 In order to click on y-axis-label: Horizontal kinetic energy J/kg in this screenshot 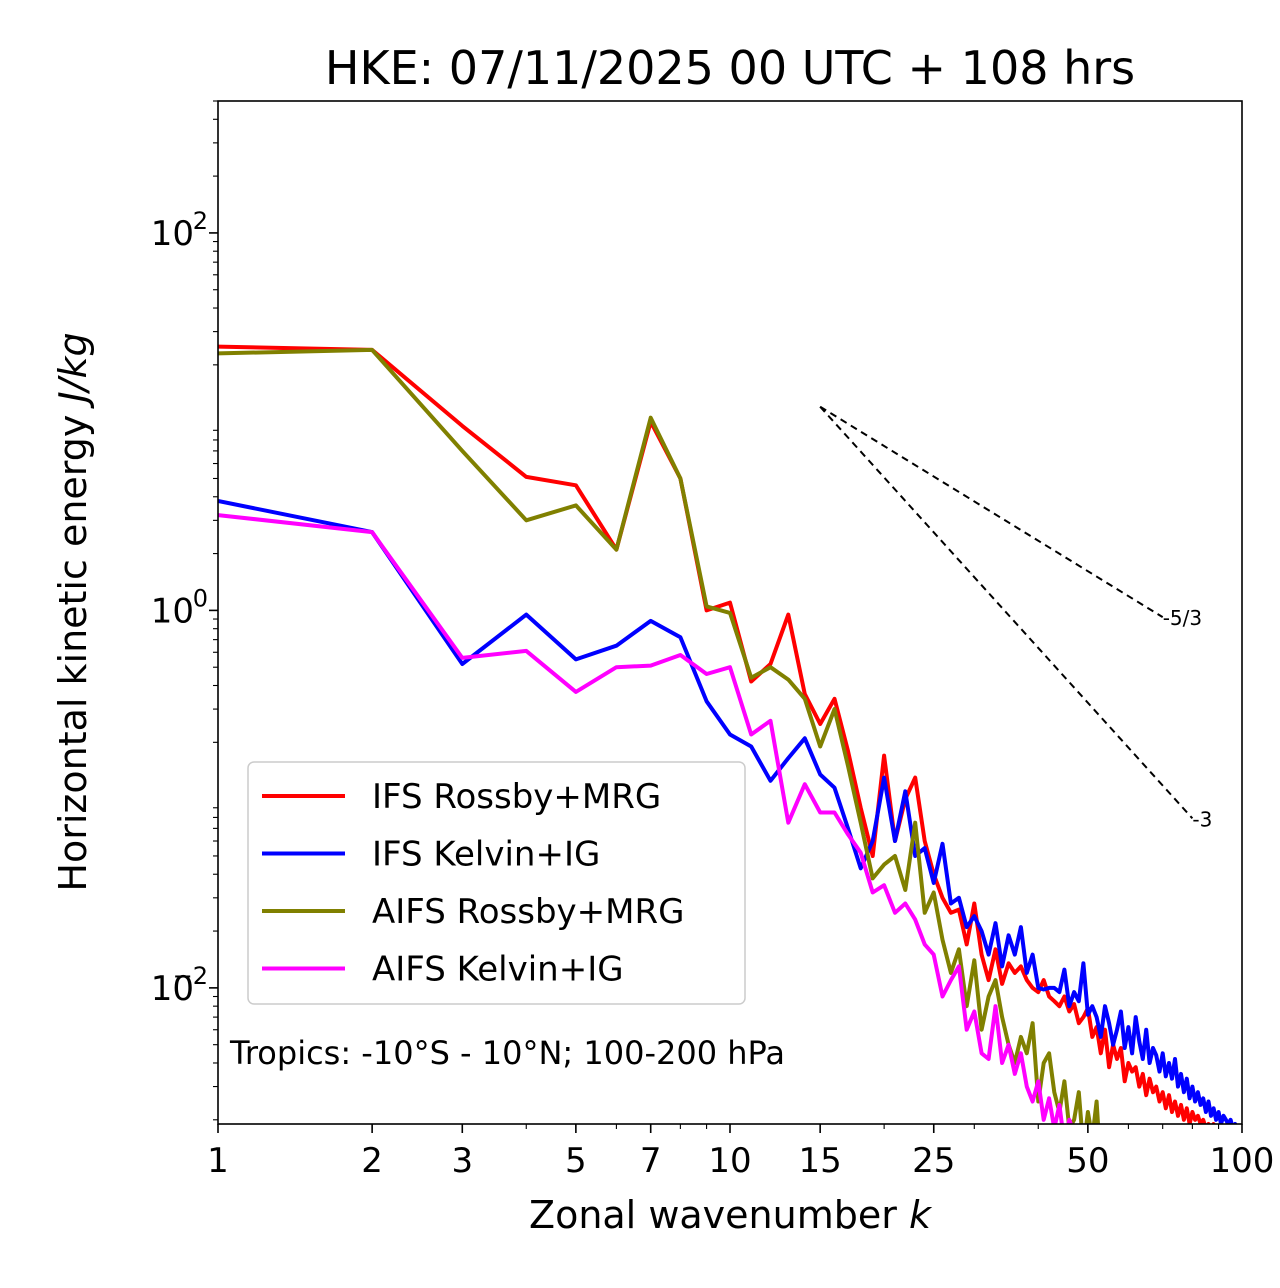, I will do `click(73, 611)`.